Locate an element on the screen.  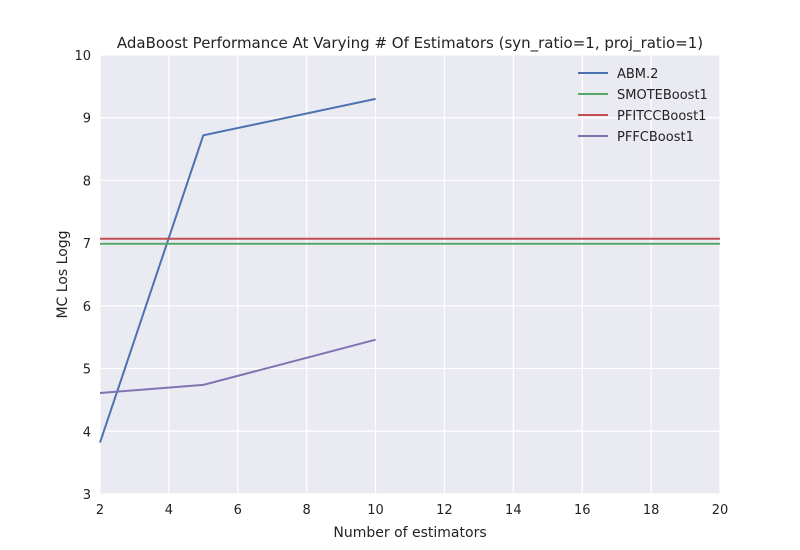
legend-label-pffcboost1: PFFCBoost1 is located at coordinates (655, 137).